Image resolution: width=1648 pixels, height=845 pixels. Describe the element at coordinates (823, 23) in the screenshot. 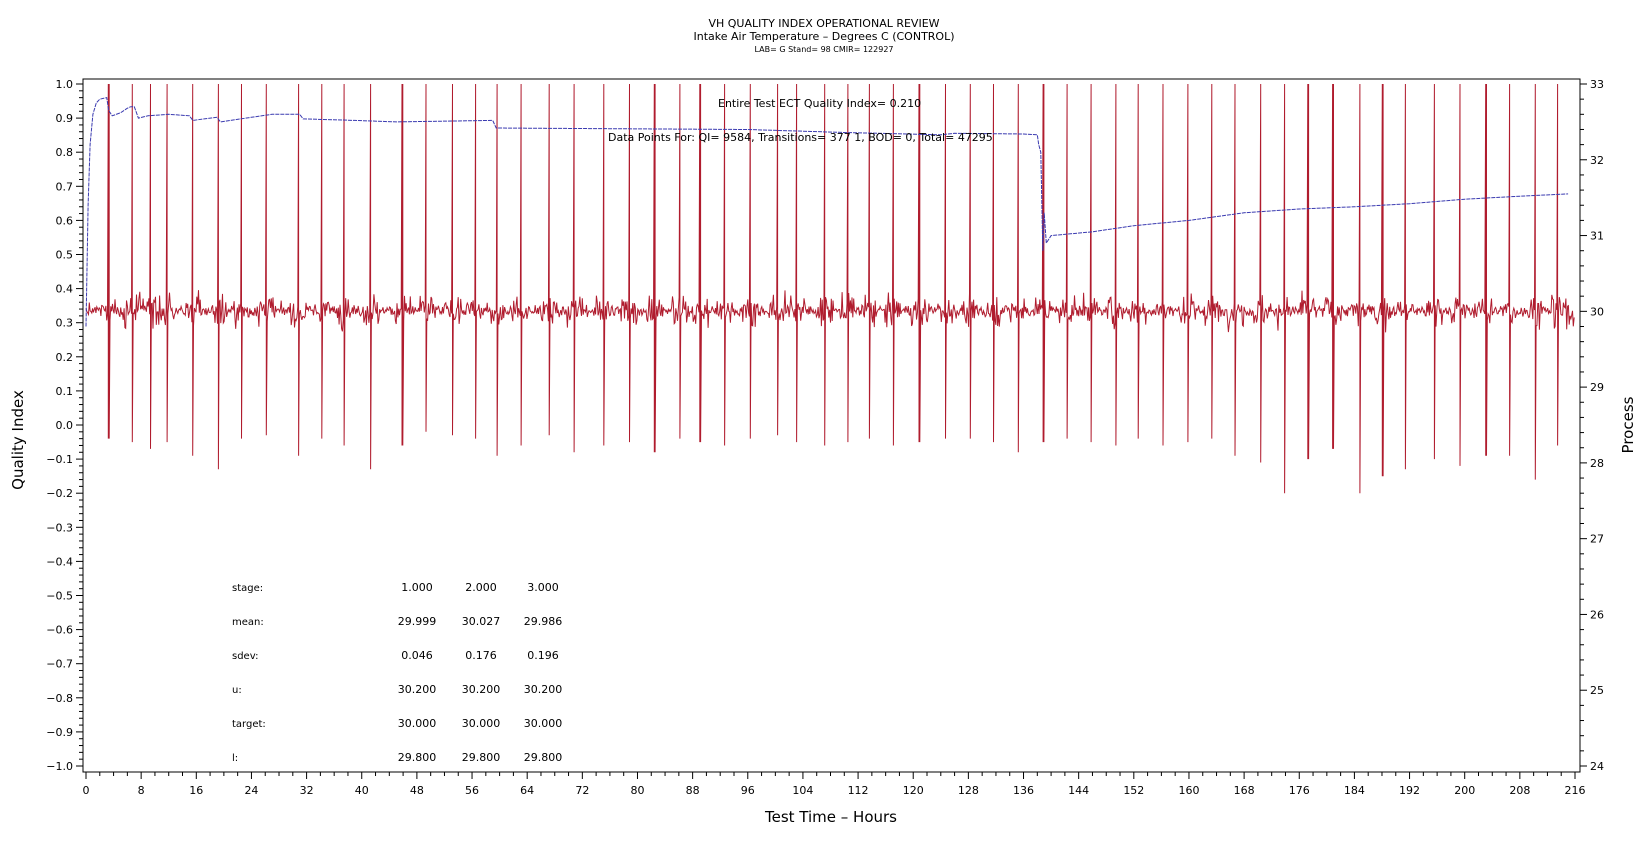

I see `chart-title: VH QUALITY INDEX OPERATIONAL REVIEW` at that location.